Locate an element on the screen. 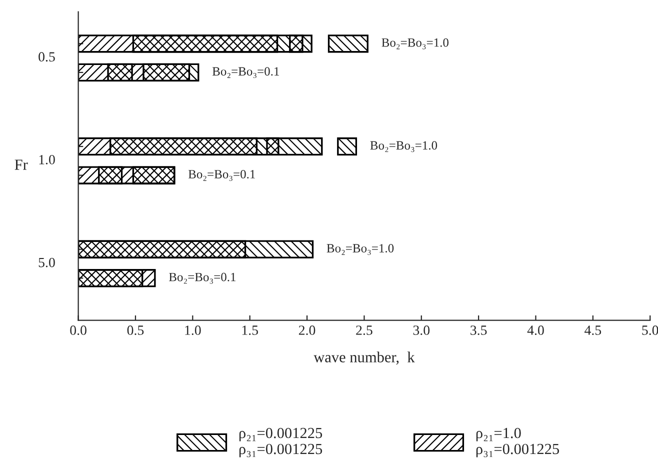  x-tick-label: 4.0 is located at coordinates (535, 330).